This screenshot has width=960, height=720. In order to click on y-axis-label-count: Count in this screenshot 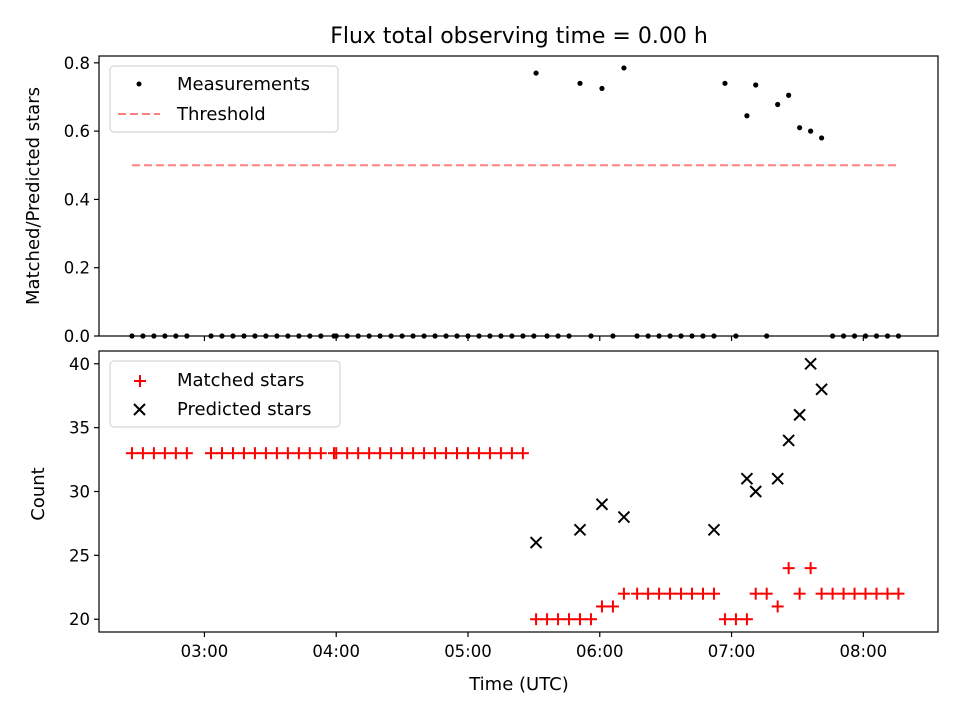, I will do `click(38, 493)`.